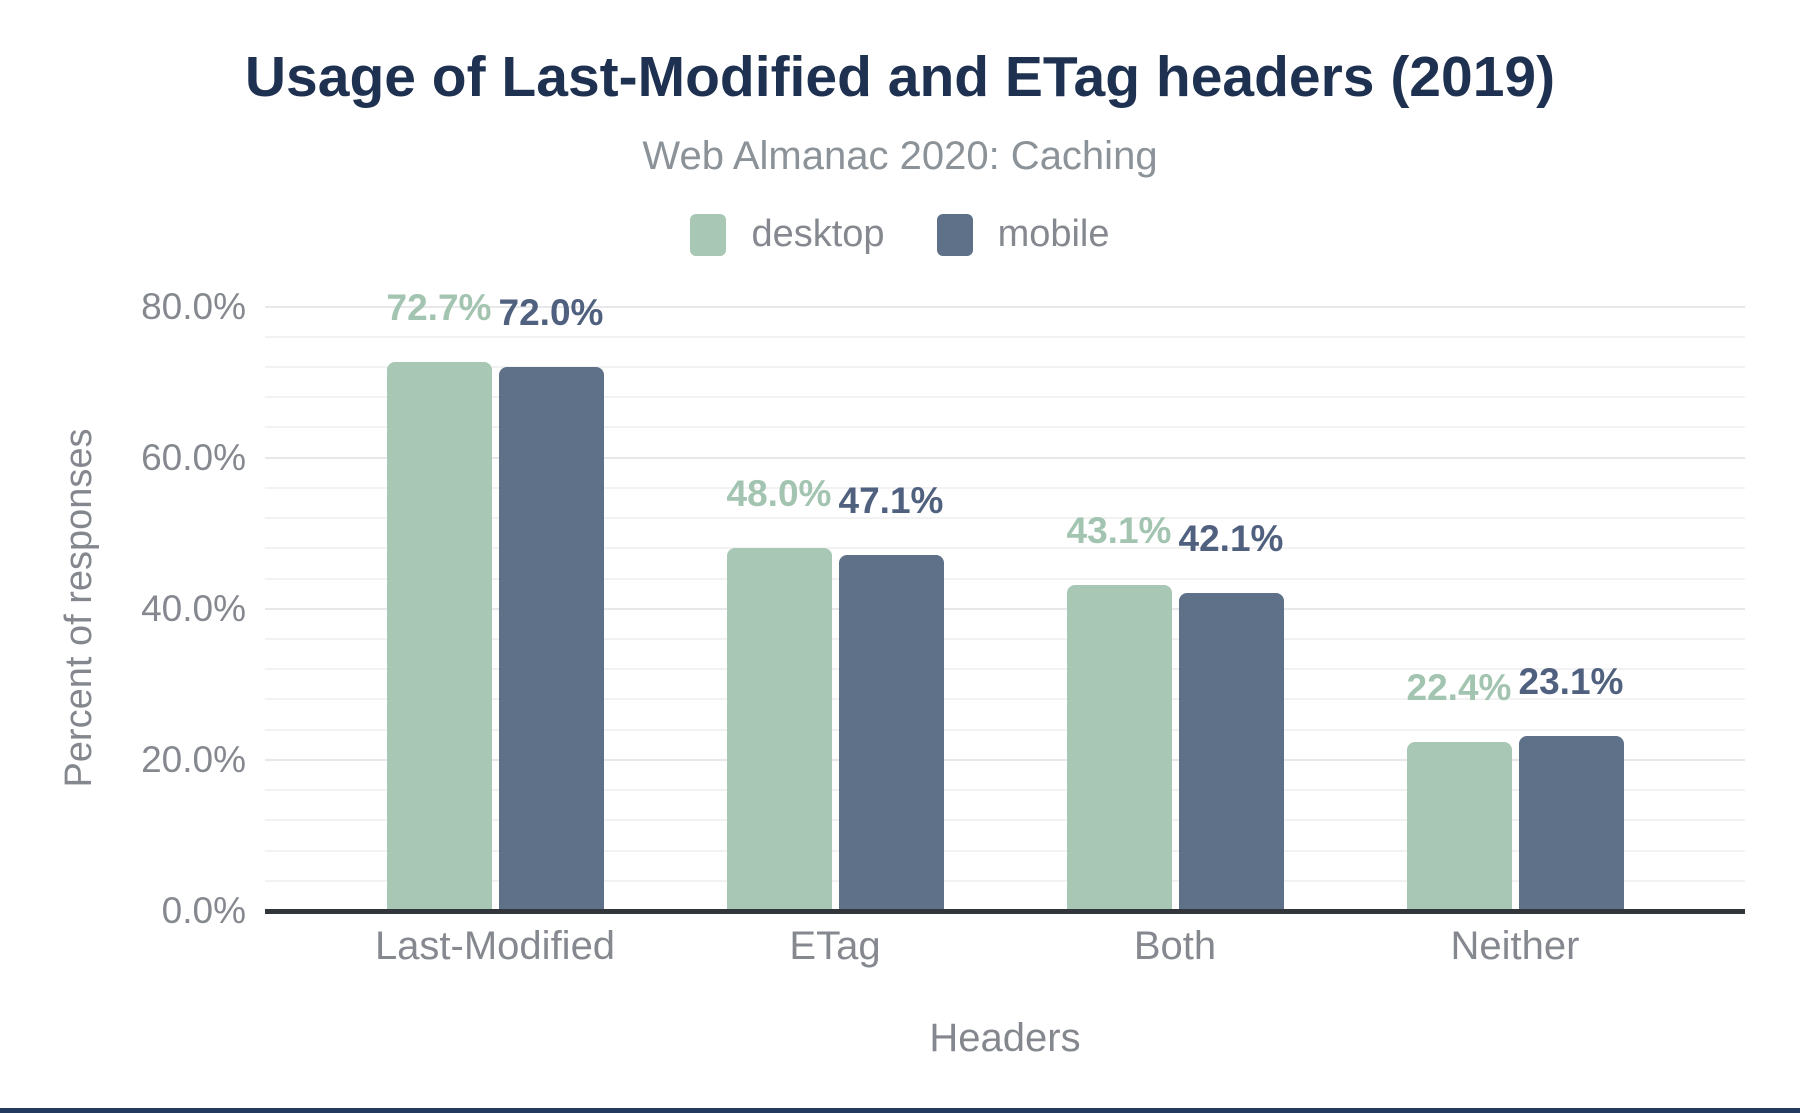 The height and width of the screenshot is (1113, 1800). Describe the element at coordinates (1231, 751) in the screenshot. I see `bar-mobile-both` at that location.